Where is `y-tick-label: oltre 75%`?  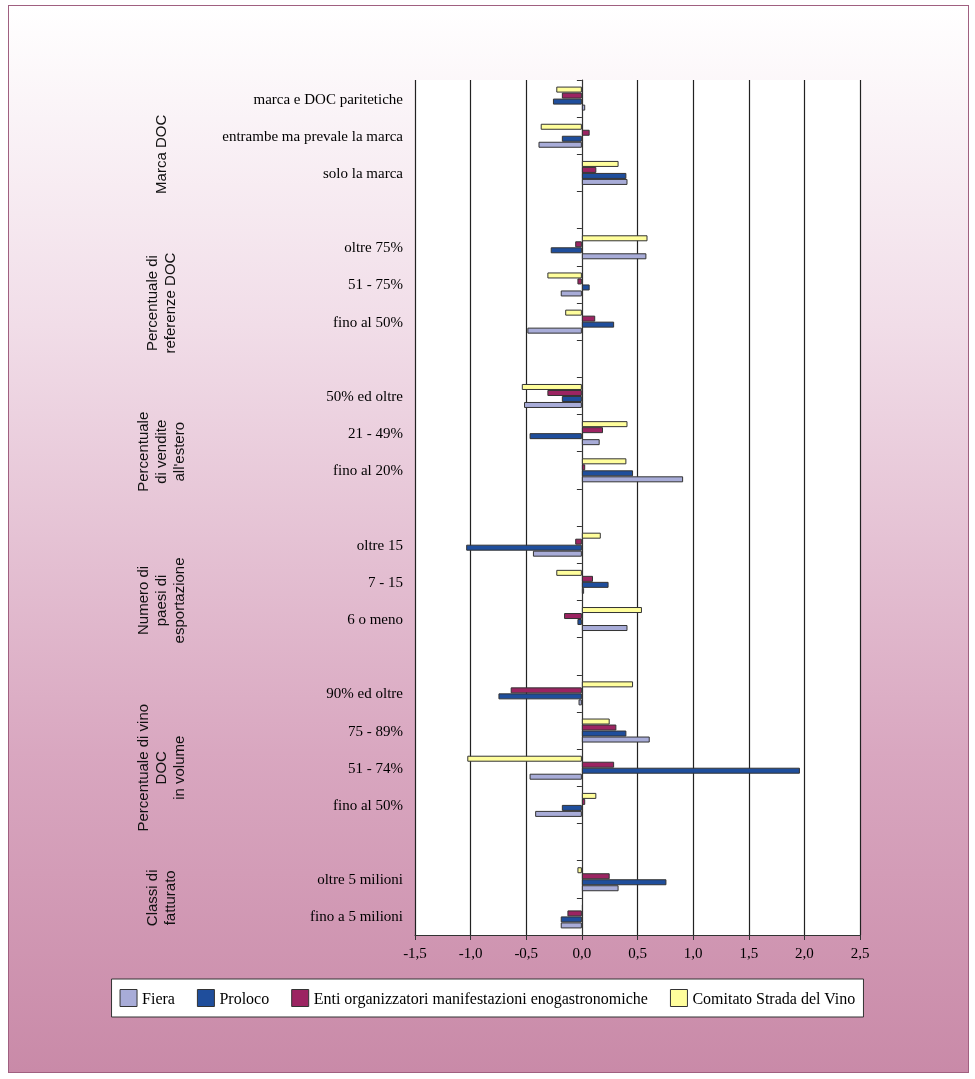
y-tick-label: oltre 75% is located at coordinates (373, 247).